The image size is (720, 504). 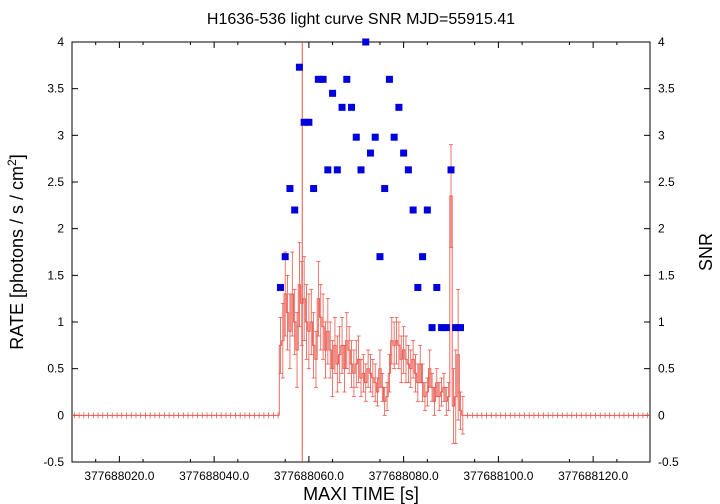 I want to click on y2-tick-label: 3, so click(x=661, y=135).